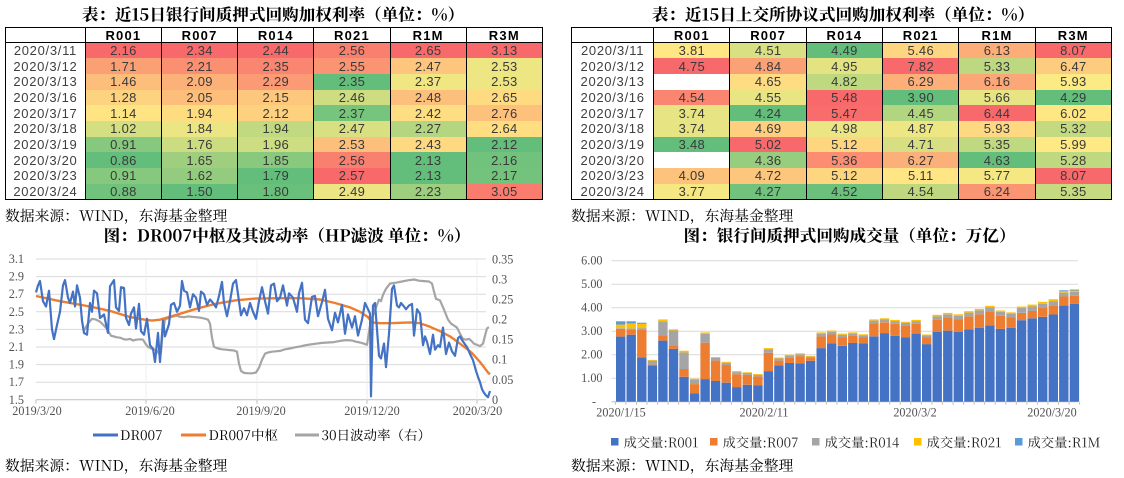 Image resolution: width=1124 pixels, height=478 pixels. I want to click on svg-text: 0.05, so click(502, 380).